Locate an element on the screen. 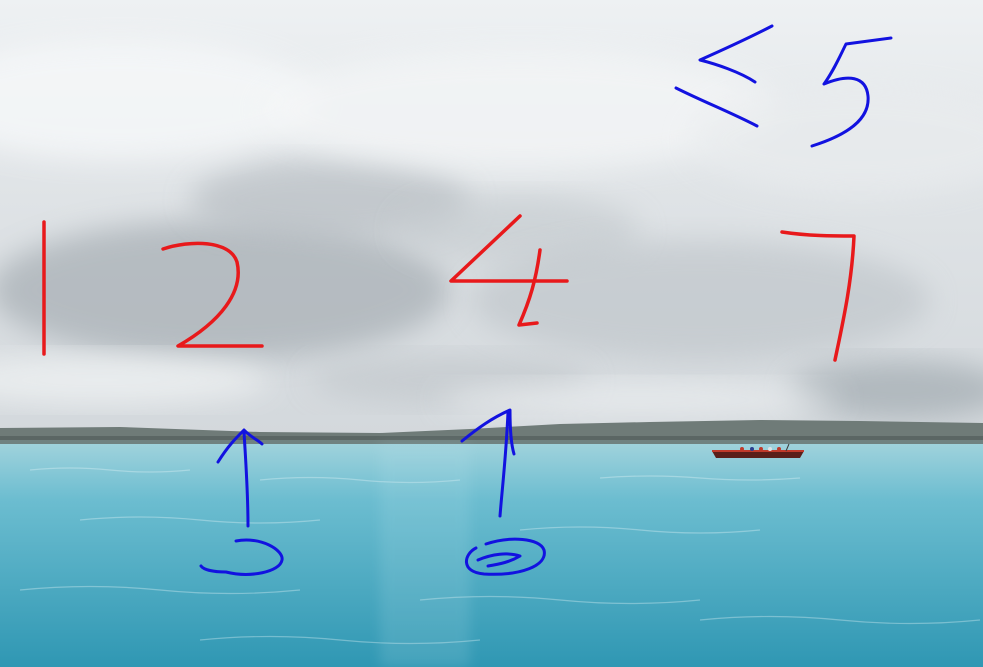  rowing-boat is located at coordinates (758, 450).